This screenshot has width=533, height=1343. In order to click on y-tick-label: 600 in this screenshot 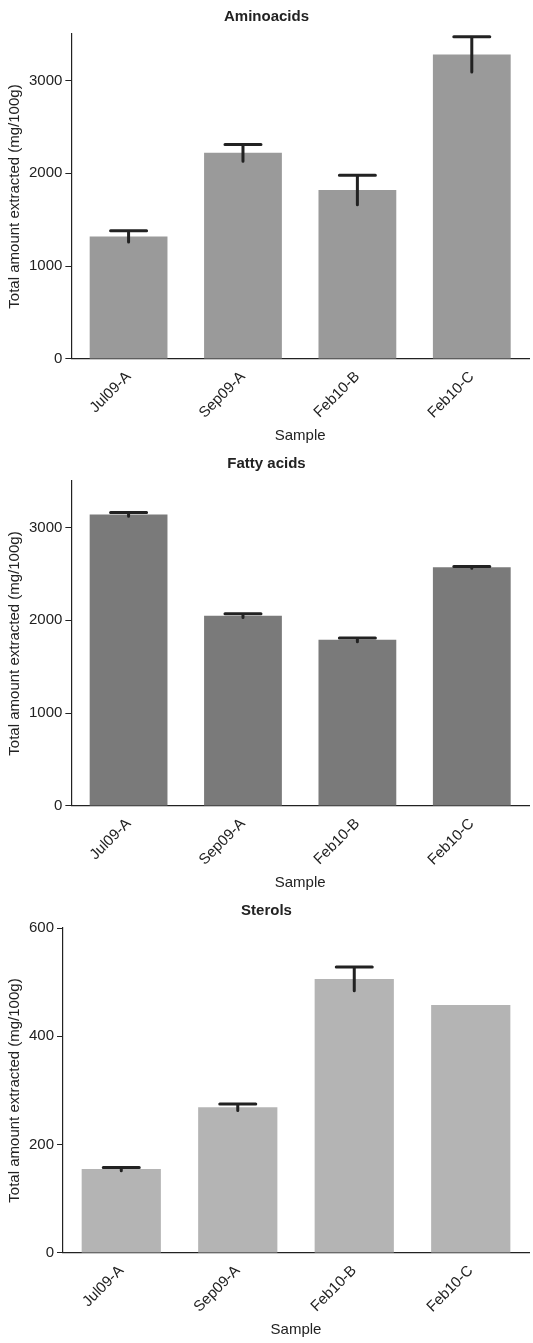, I will do `click(42, 927)`.